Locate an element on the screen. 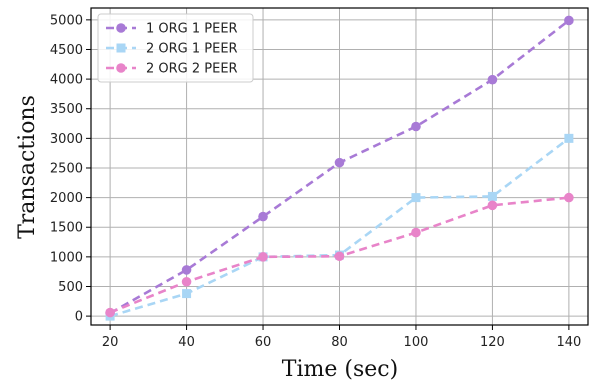  legend-item: 1 ORG 1 PEER is located at coordinates (172, 29).